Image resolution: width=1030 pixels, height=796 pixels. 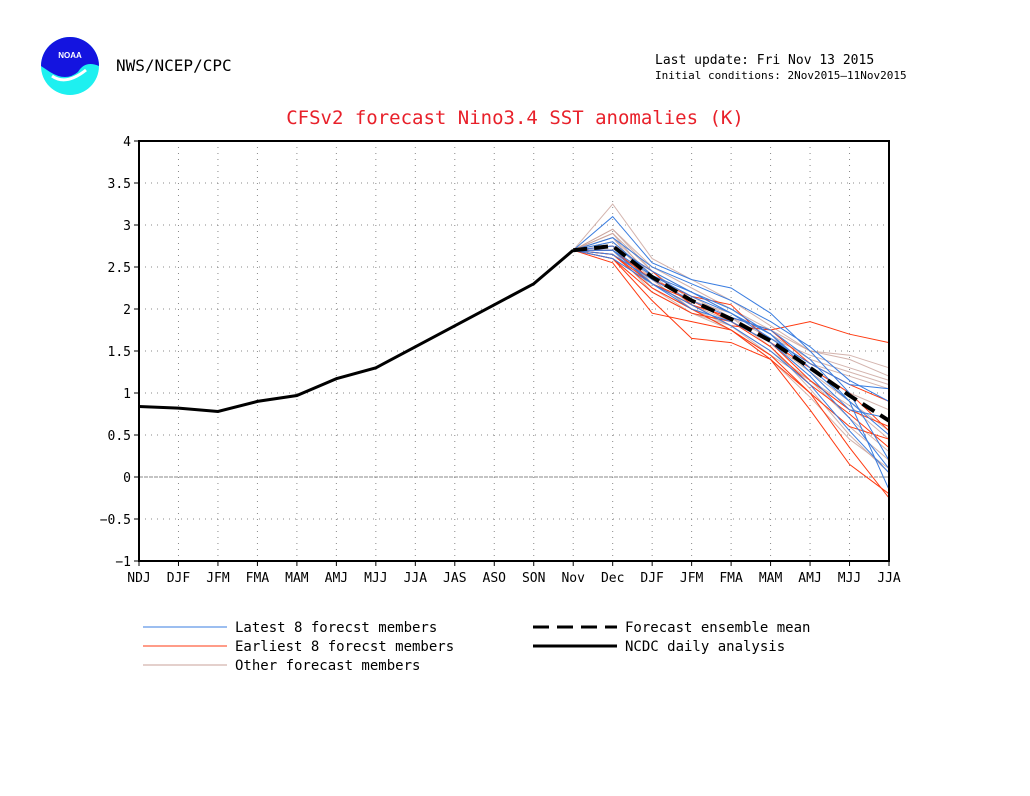 I want to click on x-tick-label: Dec, so click(x=612, y=578).